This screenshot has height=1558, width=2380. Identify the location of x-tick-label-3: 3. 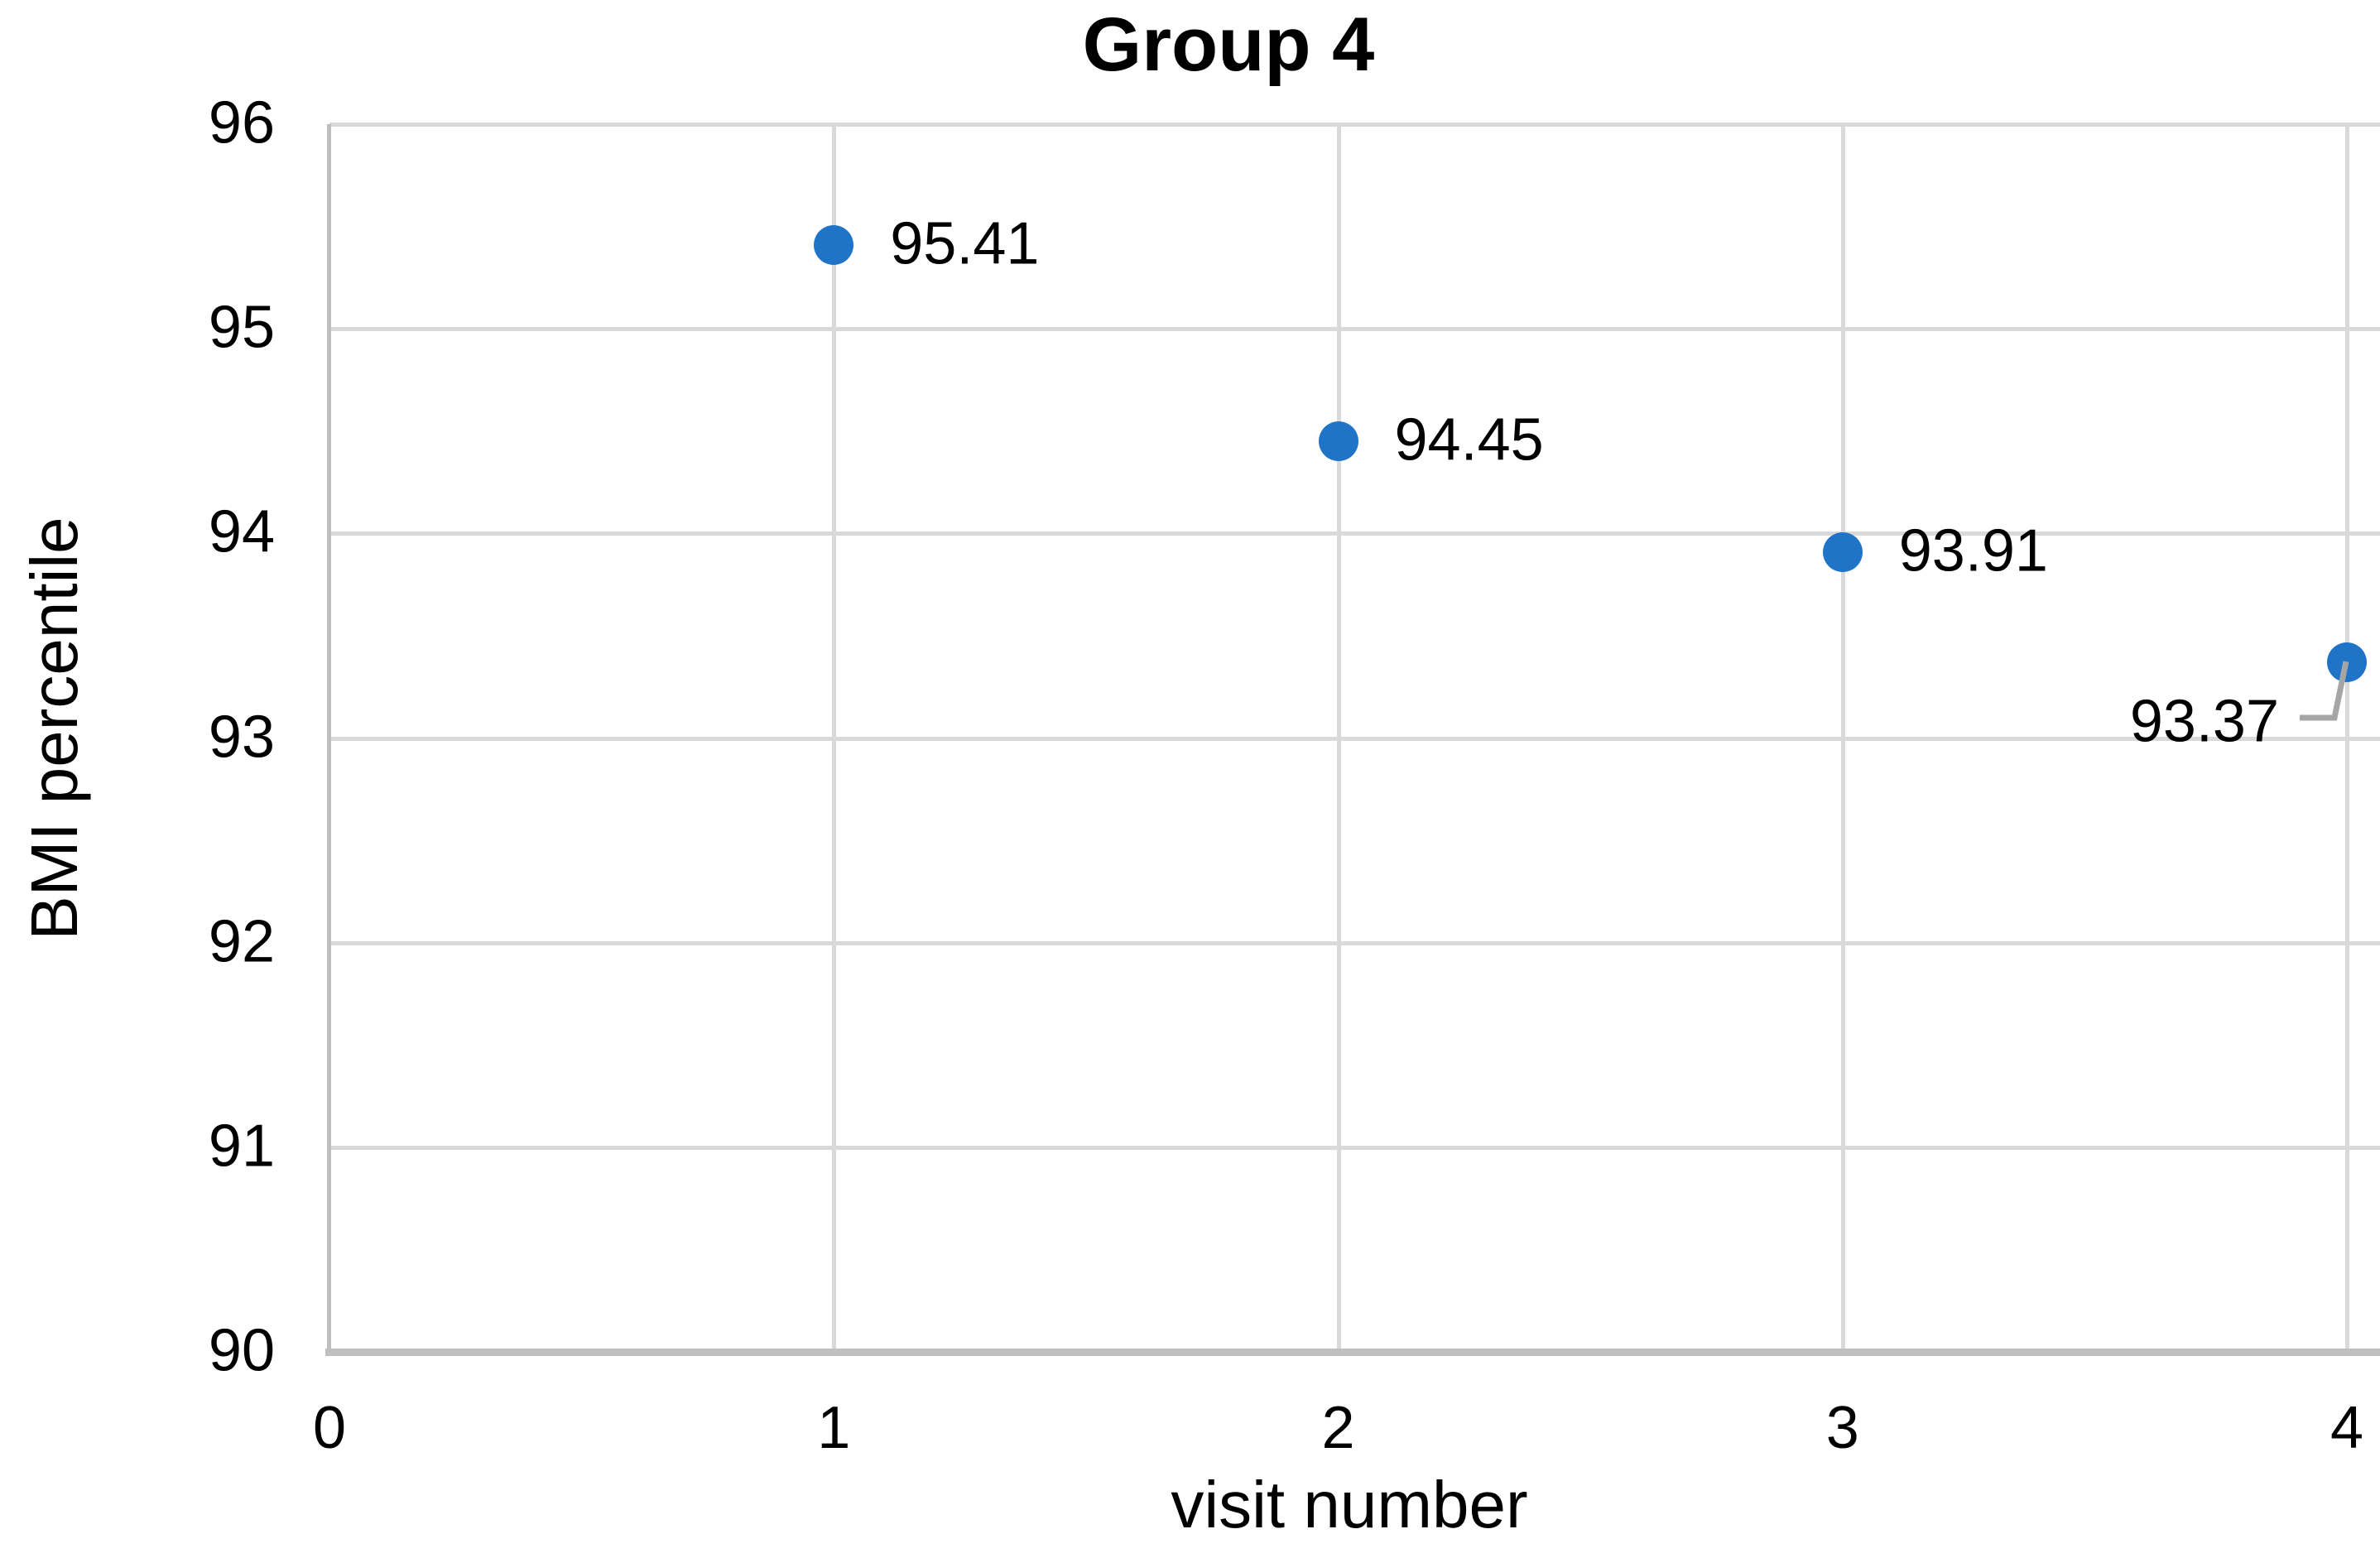
(1842, 1428).